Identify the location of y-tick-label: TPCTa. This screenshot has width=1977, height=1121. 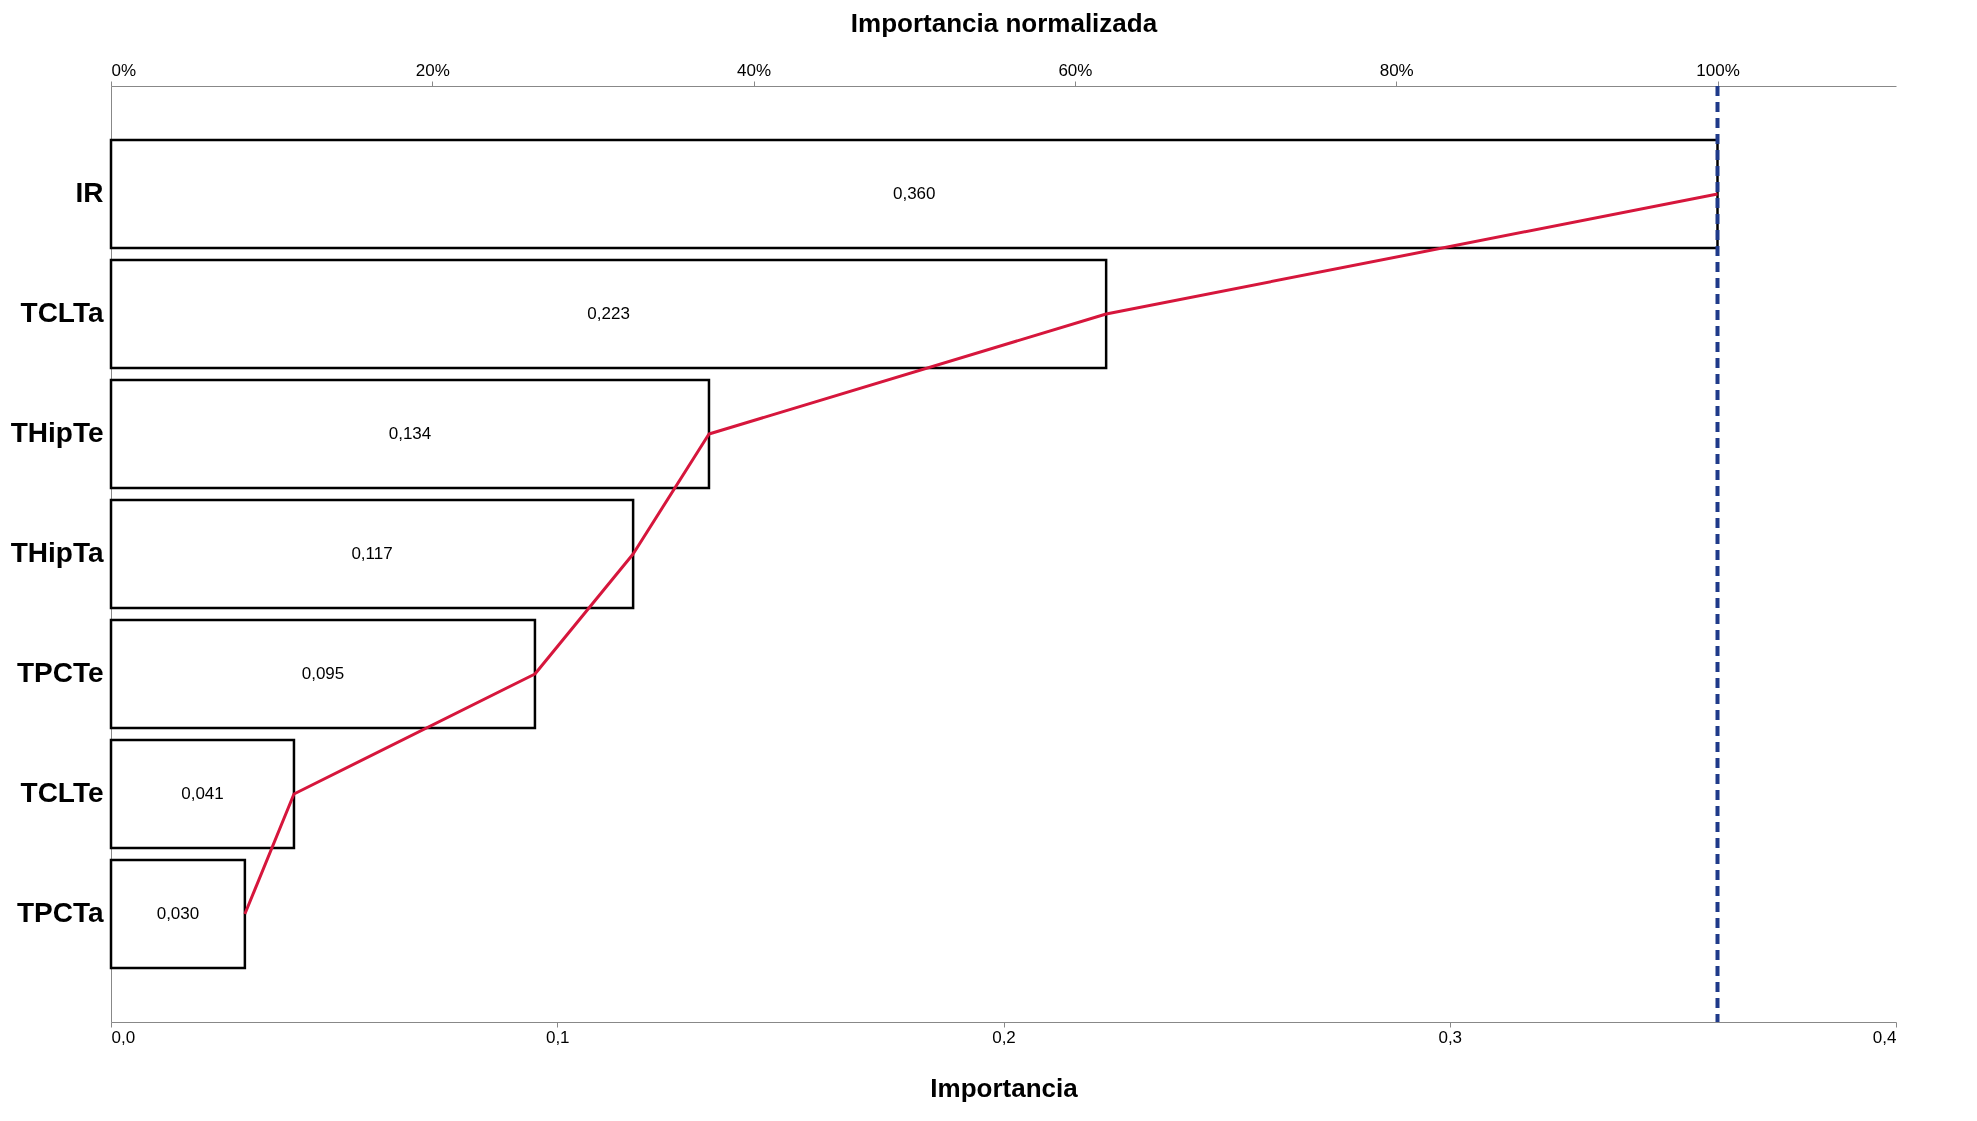
(60, 912).